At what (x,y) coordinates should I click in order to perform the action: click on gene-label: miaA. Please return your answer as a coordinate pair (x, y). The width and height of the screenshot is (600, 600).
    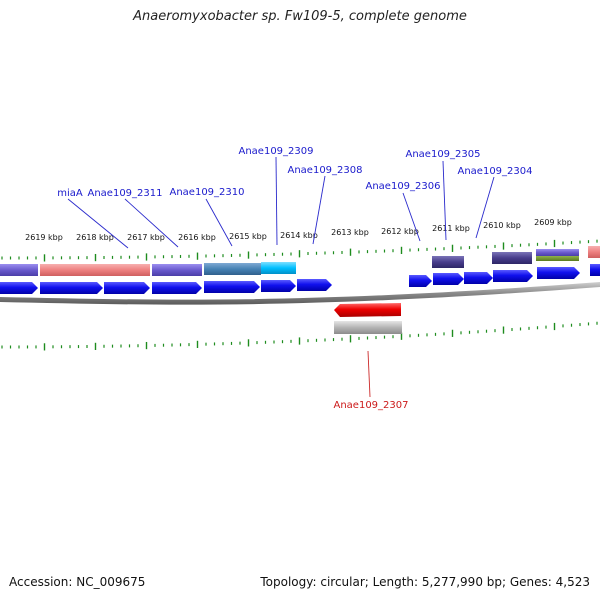
    Looking at the image, I should click on (70, 193).